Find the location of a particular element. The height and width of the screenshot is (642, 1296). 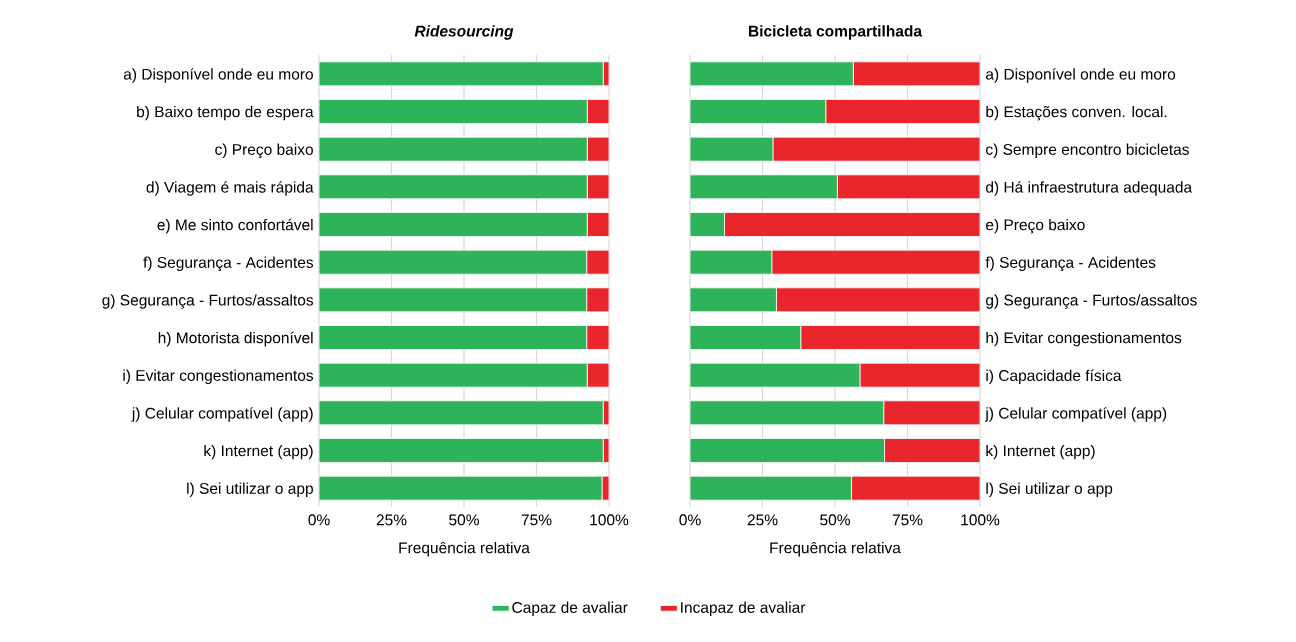

y-tick-label: c) Preço baixo is located at coordinates (264, 151).